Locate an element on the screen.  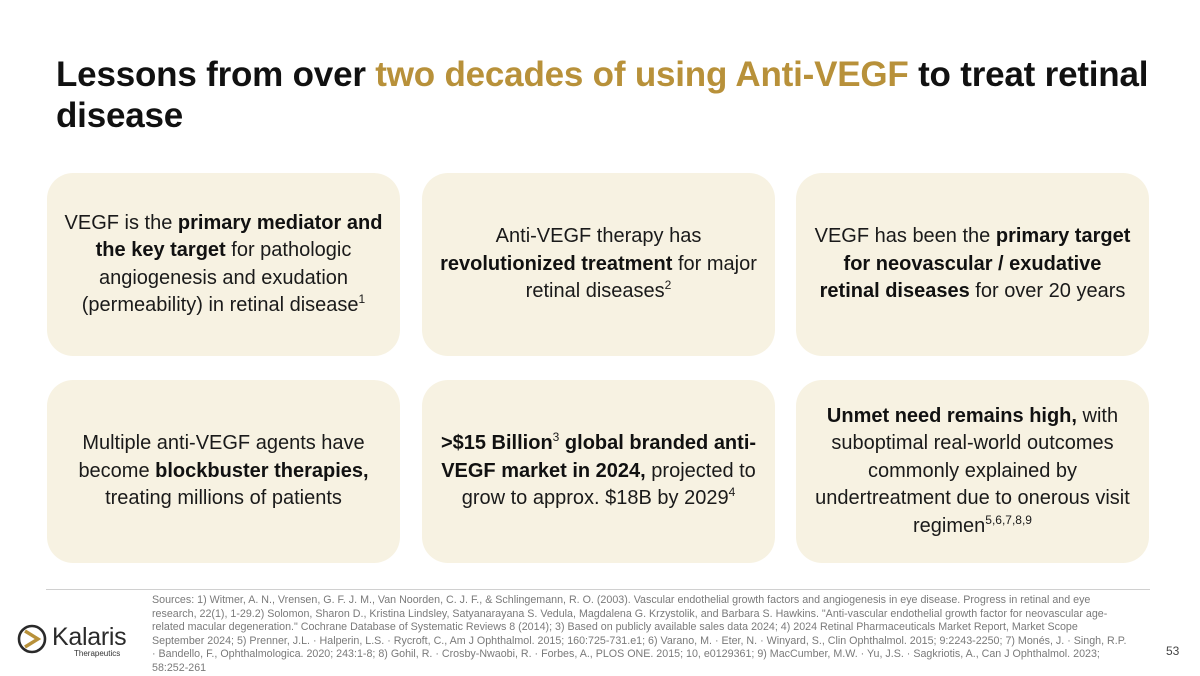
card-text: Anti-VEGF therapy has is located at coordinates (598, 236).